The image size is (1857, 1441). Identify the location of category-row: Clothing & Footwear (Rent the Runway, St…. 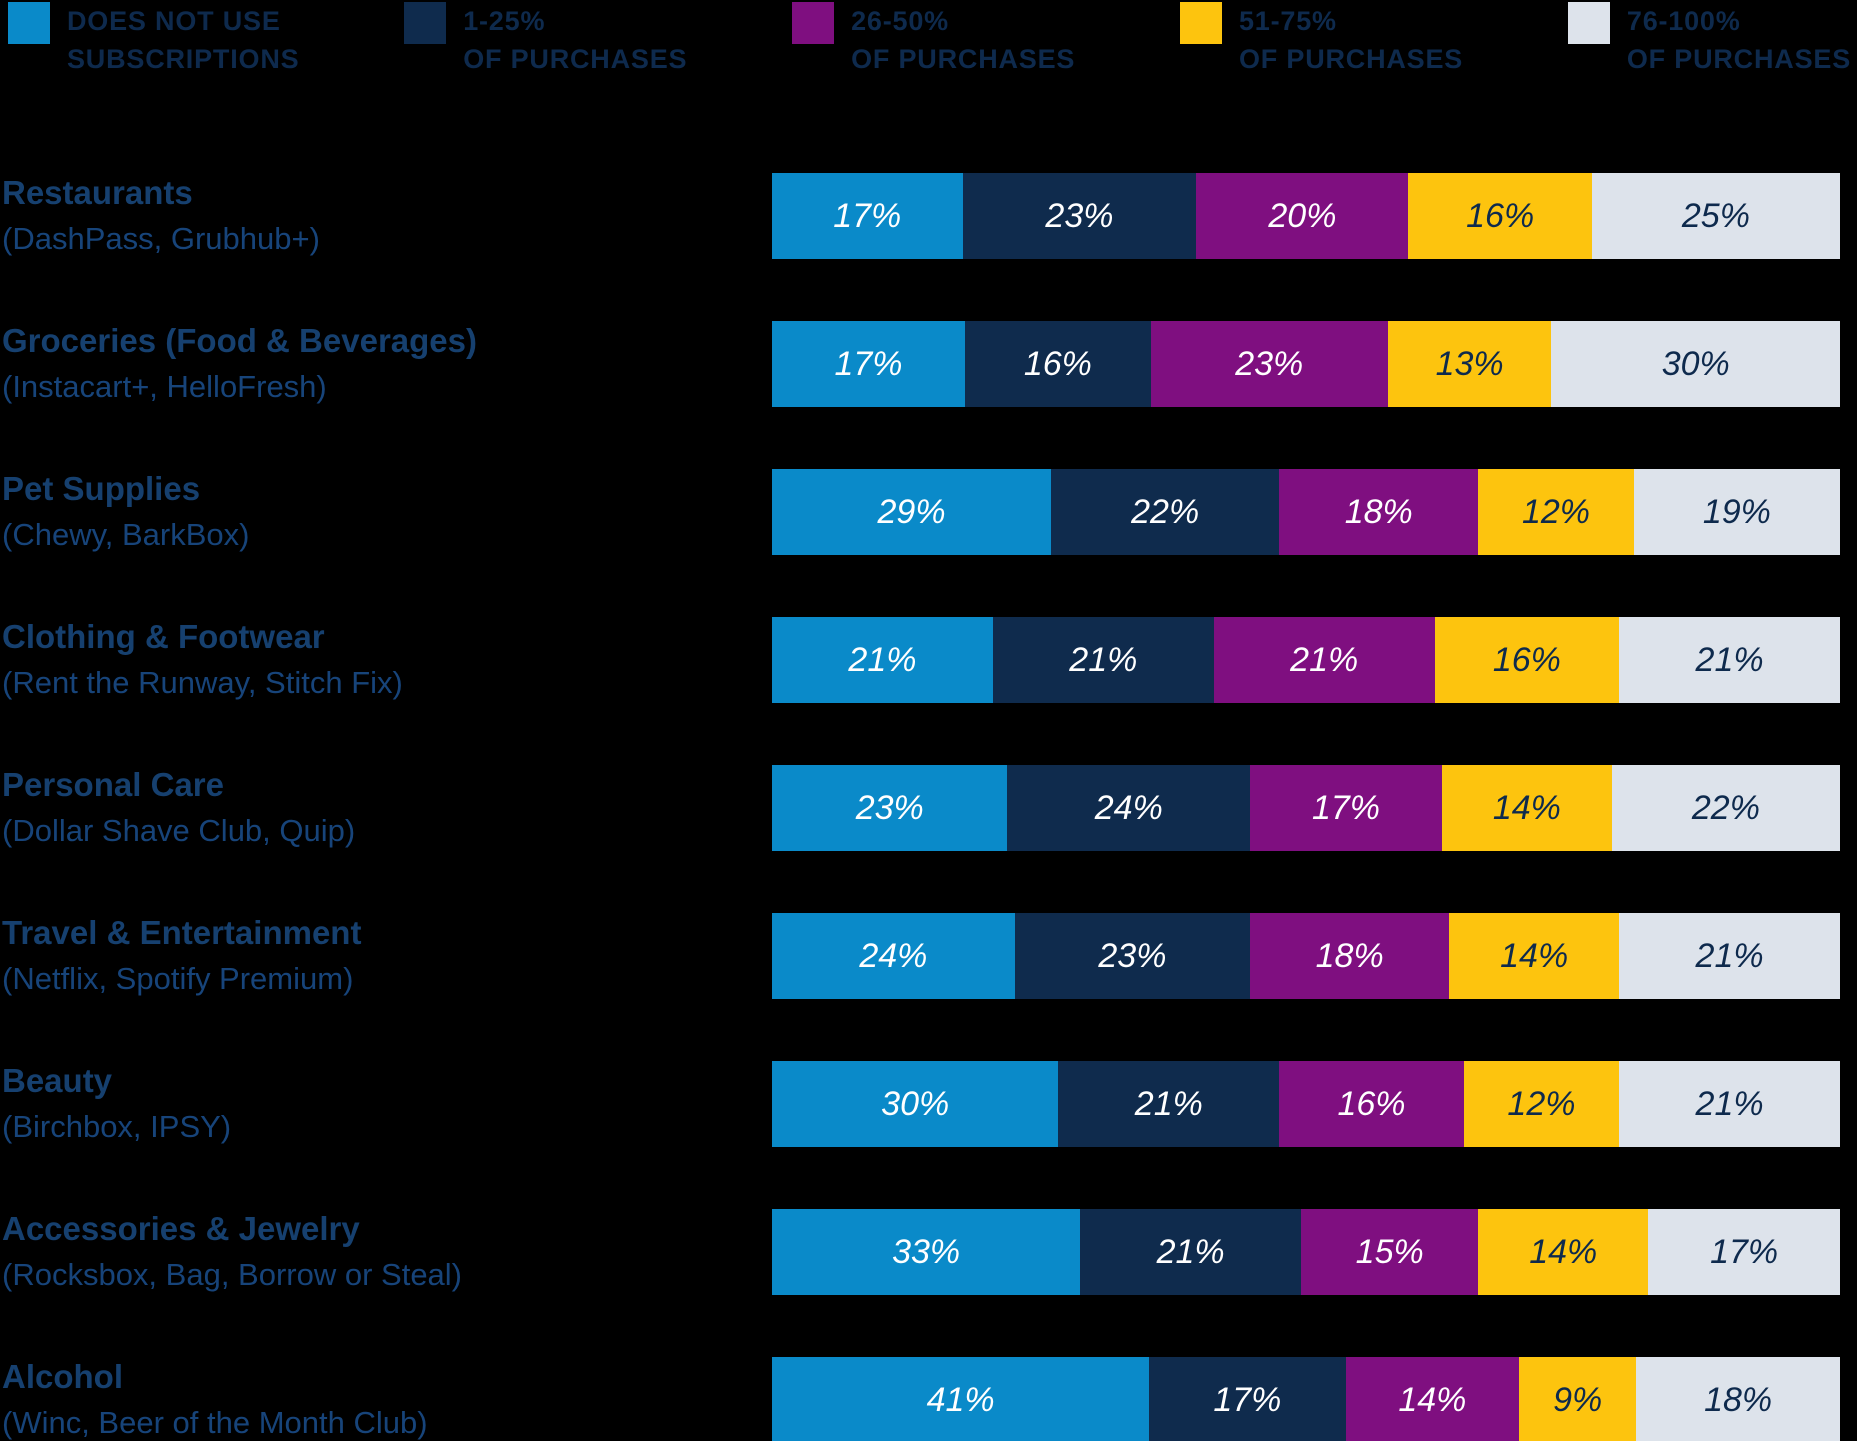
(928, 660).